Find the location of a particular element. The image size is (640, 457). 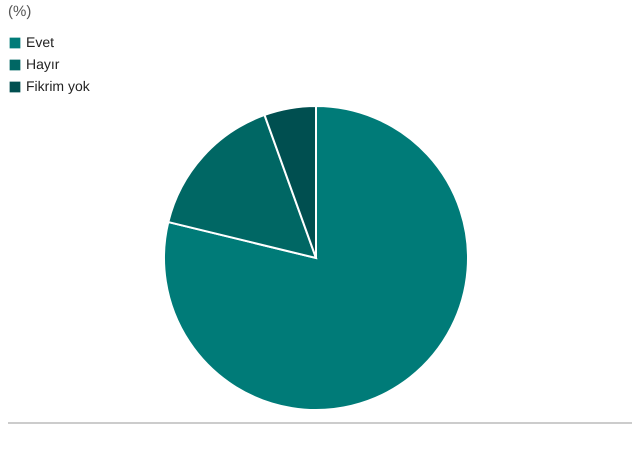

legend-label: Hayır is located at coordinates (43, 64).